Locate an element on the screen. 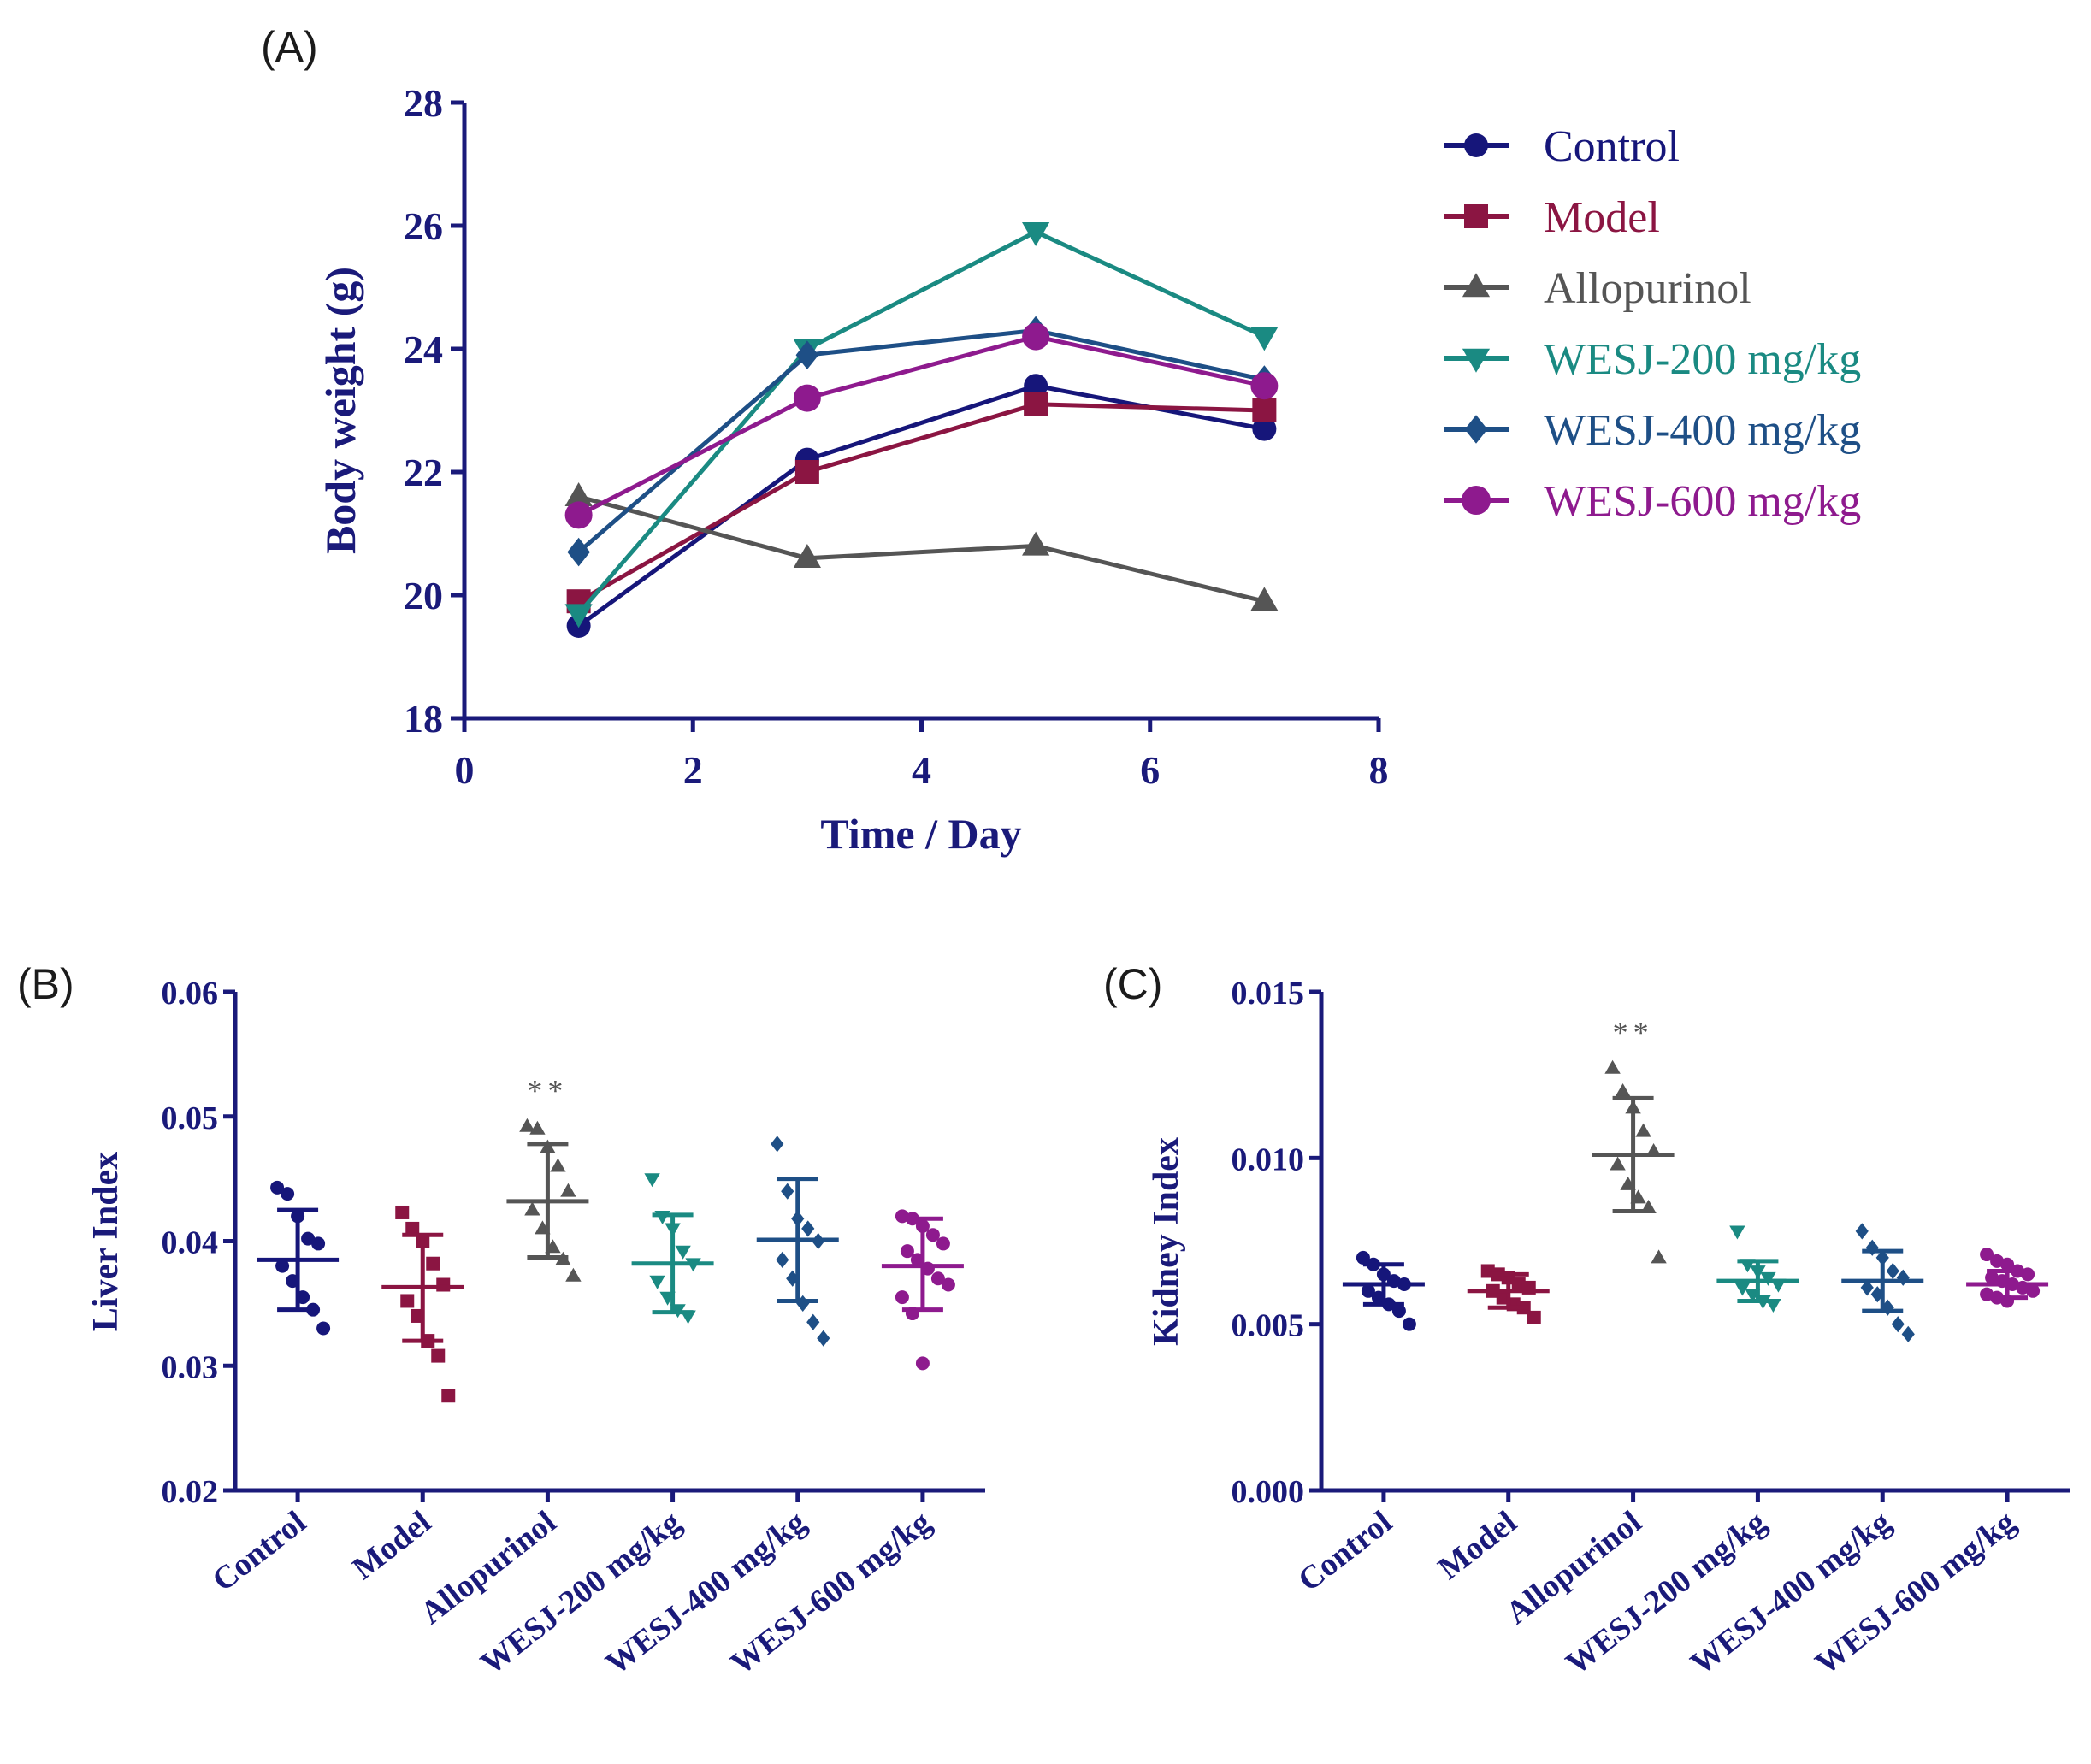 This screenshot has height=1764, width=2091. panel-b-y-tick-label: 0.03 is located at coordinates (190, 1367).